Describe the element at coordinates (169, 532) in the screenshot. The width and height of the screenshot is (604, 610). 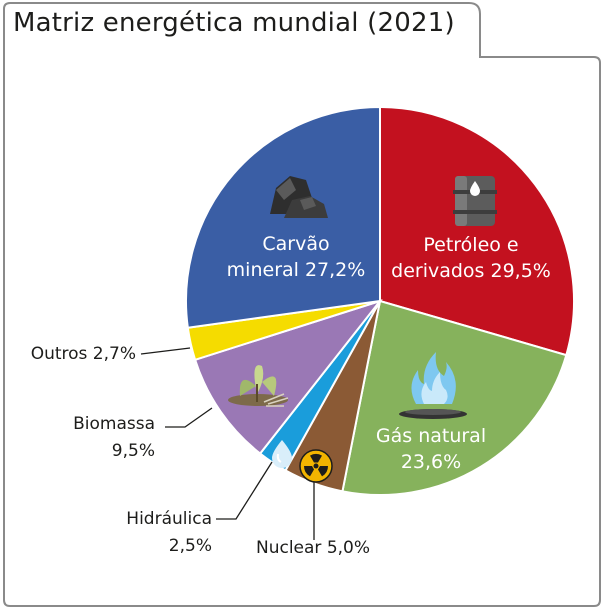
I see `slice-label-hidraulica: Hidráulica 2,5%` at that location.